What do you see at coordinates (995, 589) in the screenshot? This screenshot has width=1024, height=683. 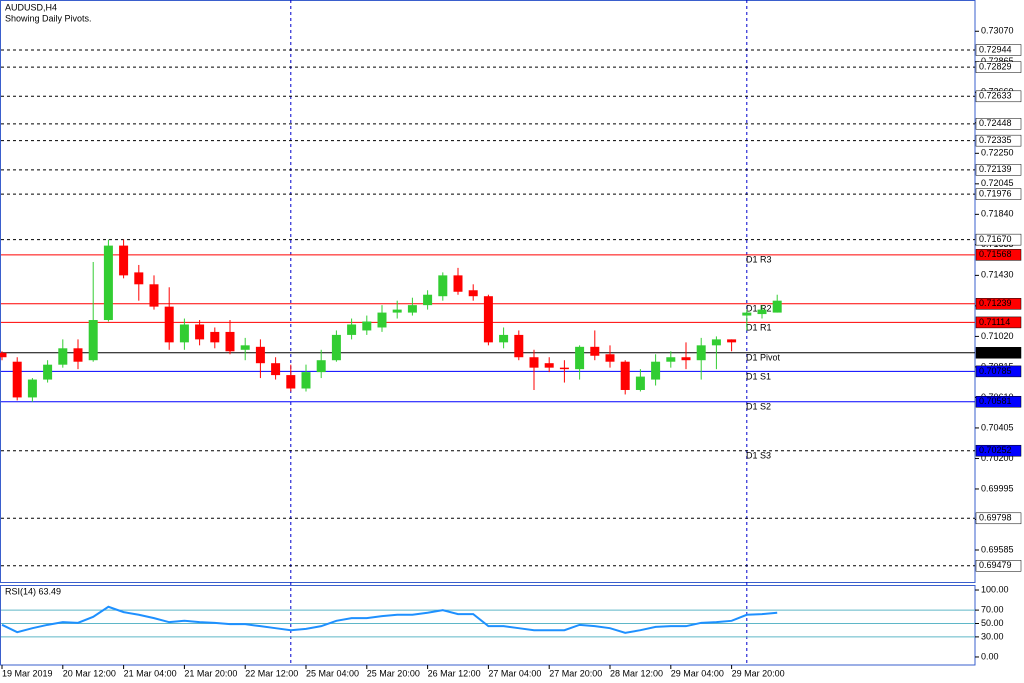 I see `y-tick-label: 100.00` at bounding box center [995, 589].